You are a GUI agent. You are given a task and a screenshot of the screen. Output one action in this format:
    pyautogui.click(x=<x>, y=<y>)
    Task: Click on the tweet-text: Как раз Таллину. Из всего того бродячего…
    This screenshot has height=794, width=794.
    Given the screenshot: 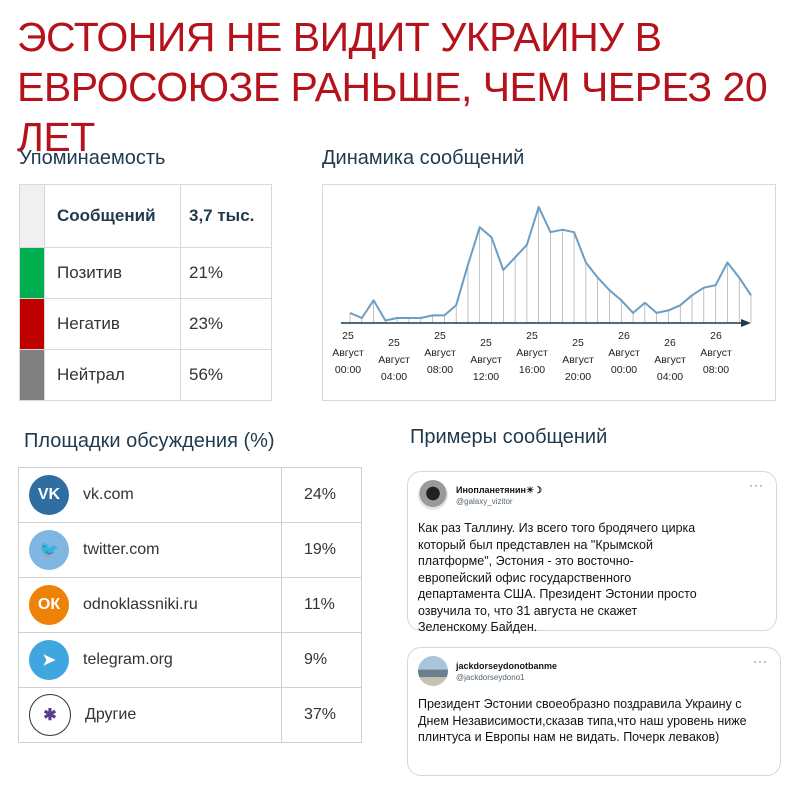 What is the action you would take?
    pyautogui.click(x=557, y=577)
    